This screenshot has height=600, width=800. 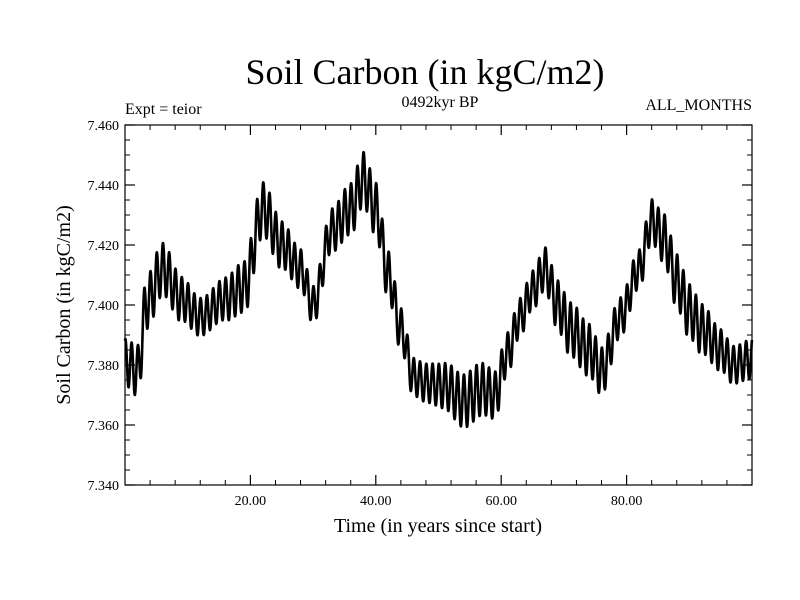 I want to click on y-tick-label: 7.440, so click(x=104, y=186).